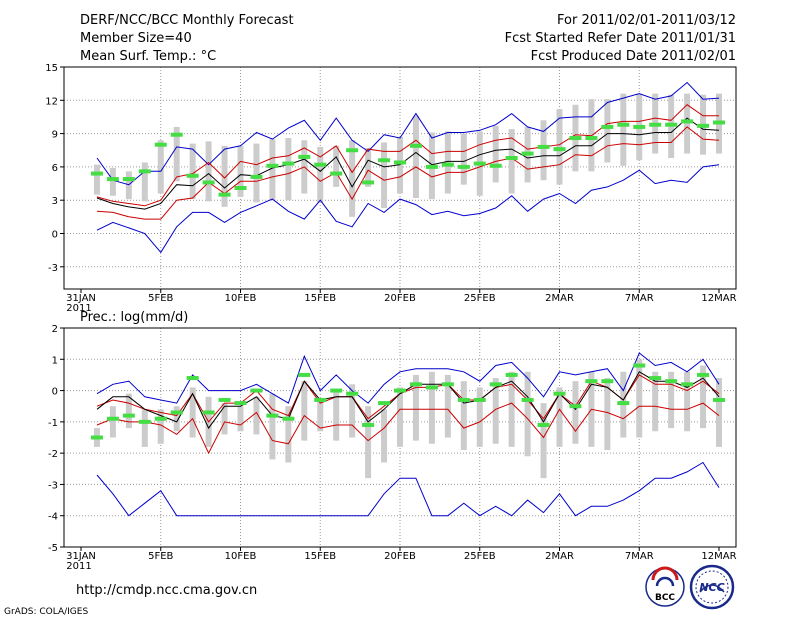  I want to click on member-size: Member Size=40, so click(136, 38).